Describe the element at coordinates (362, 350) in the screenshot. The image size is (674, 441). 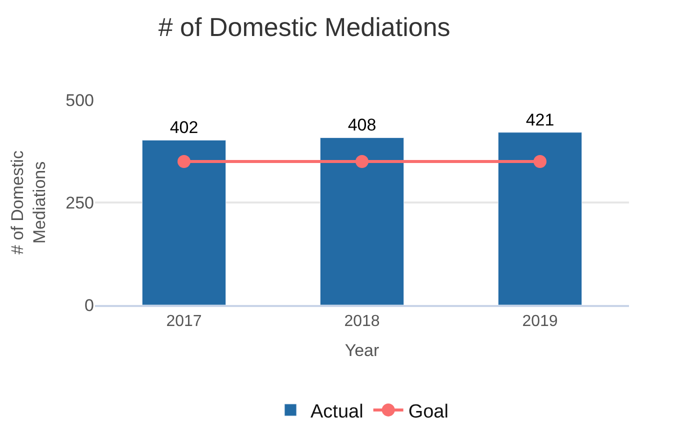
I see `x-axis-title: Year` at that location.